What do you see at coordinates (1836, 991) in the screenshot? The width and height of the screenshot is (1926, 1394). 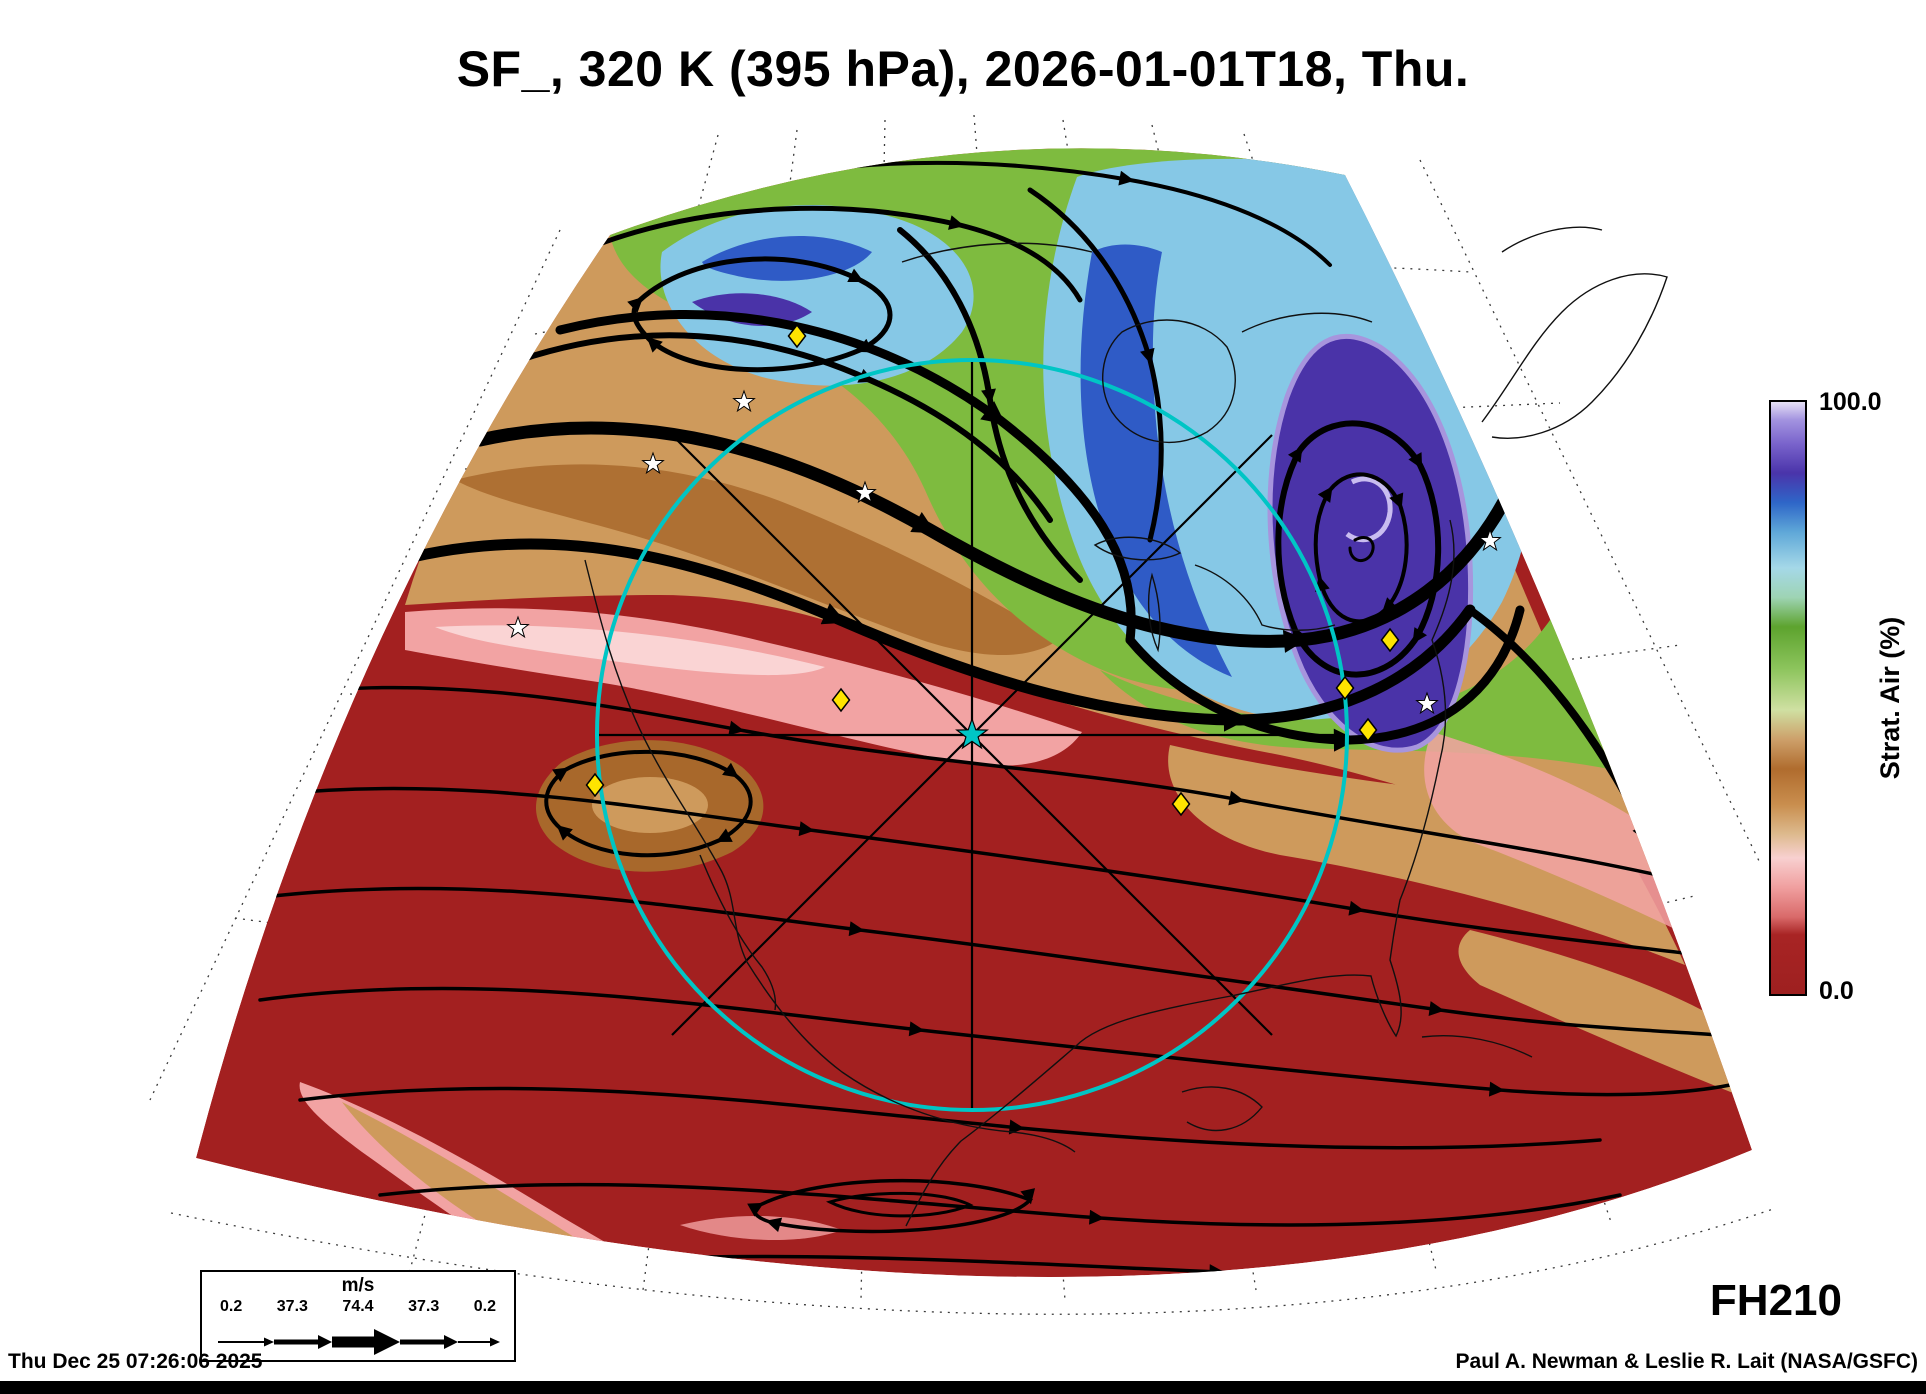 I see `colorbar-min-label: 0.0` at bounding box center [1836, 991].